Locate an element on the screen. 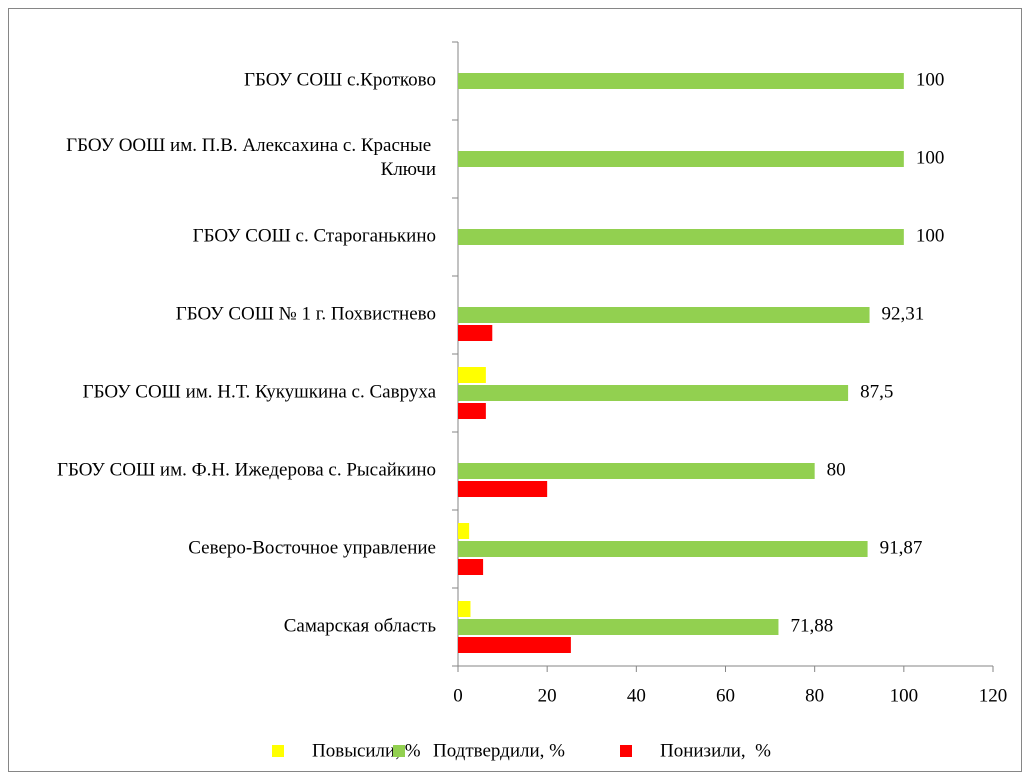 The width and height of the screenshot is (1030, 780). y-tick-label: ГБОУ СОШ с. Староганькино is located at coordinates (314, 235).